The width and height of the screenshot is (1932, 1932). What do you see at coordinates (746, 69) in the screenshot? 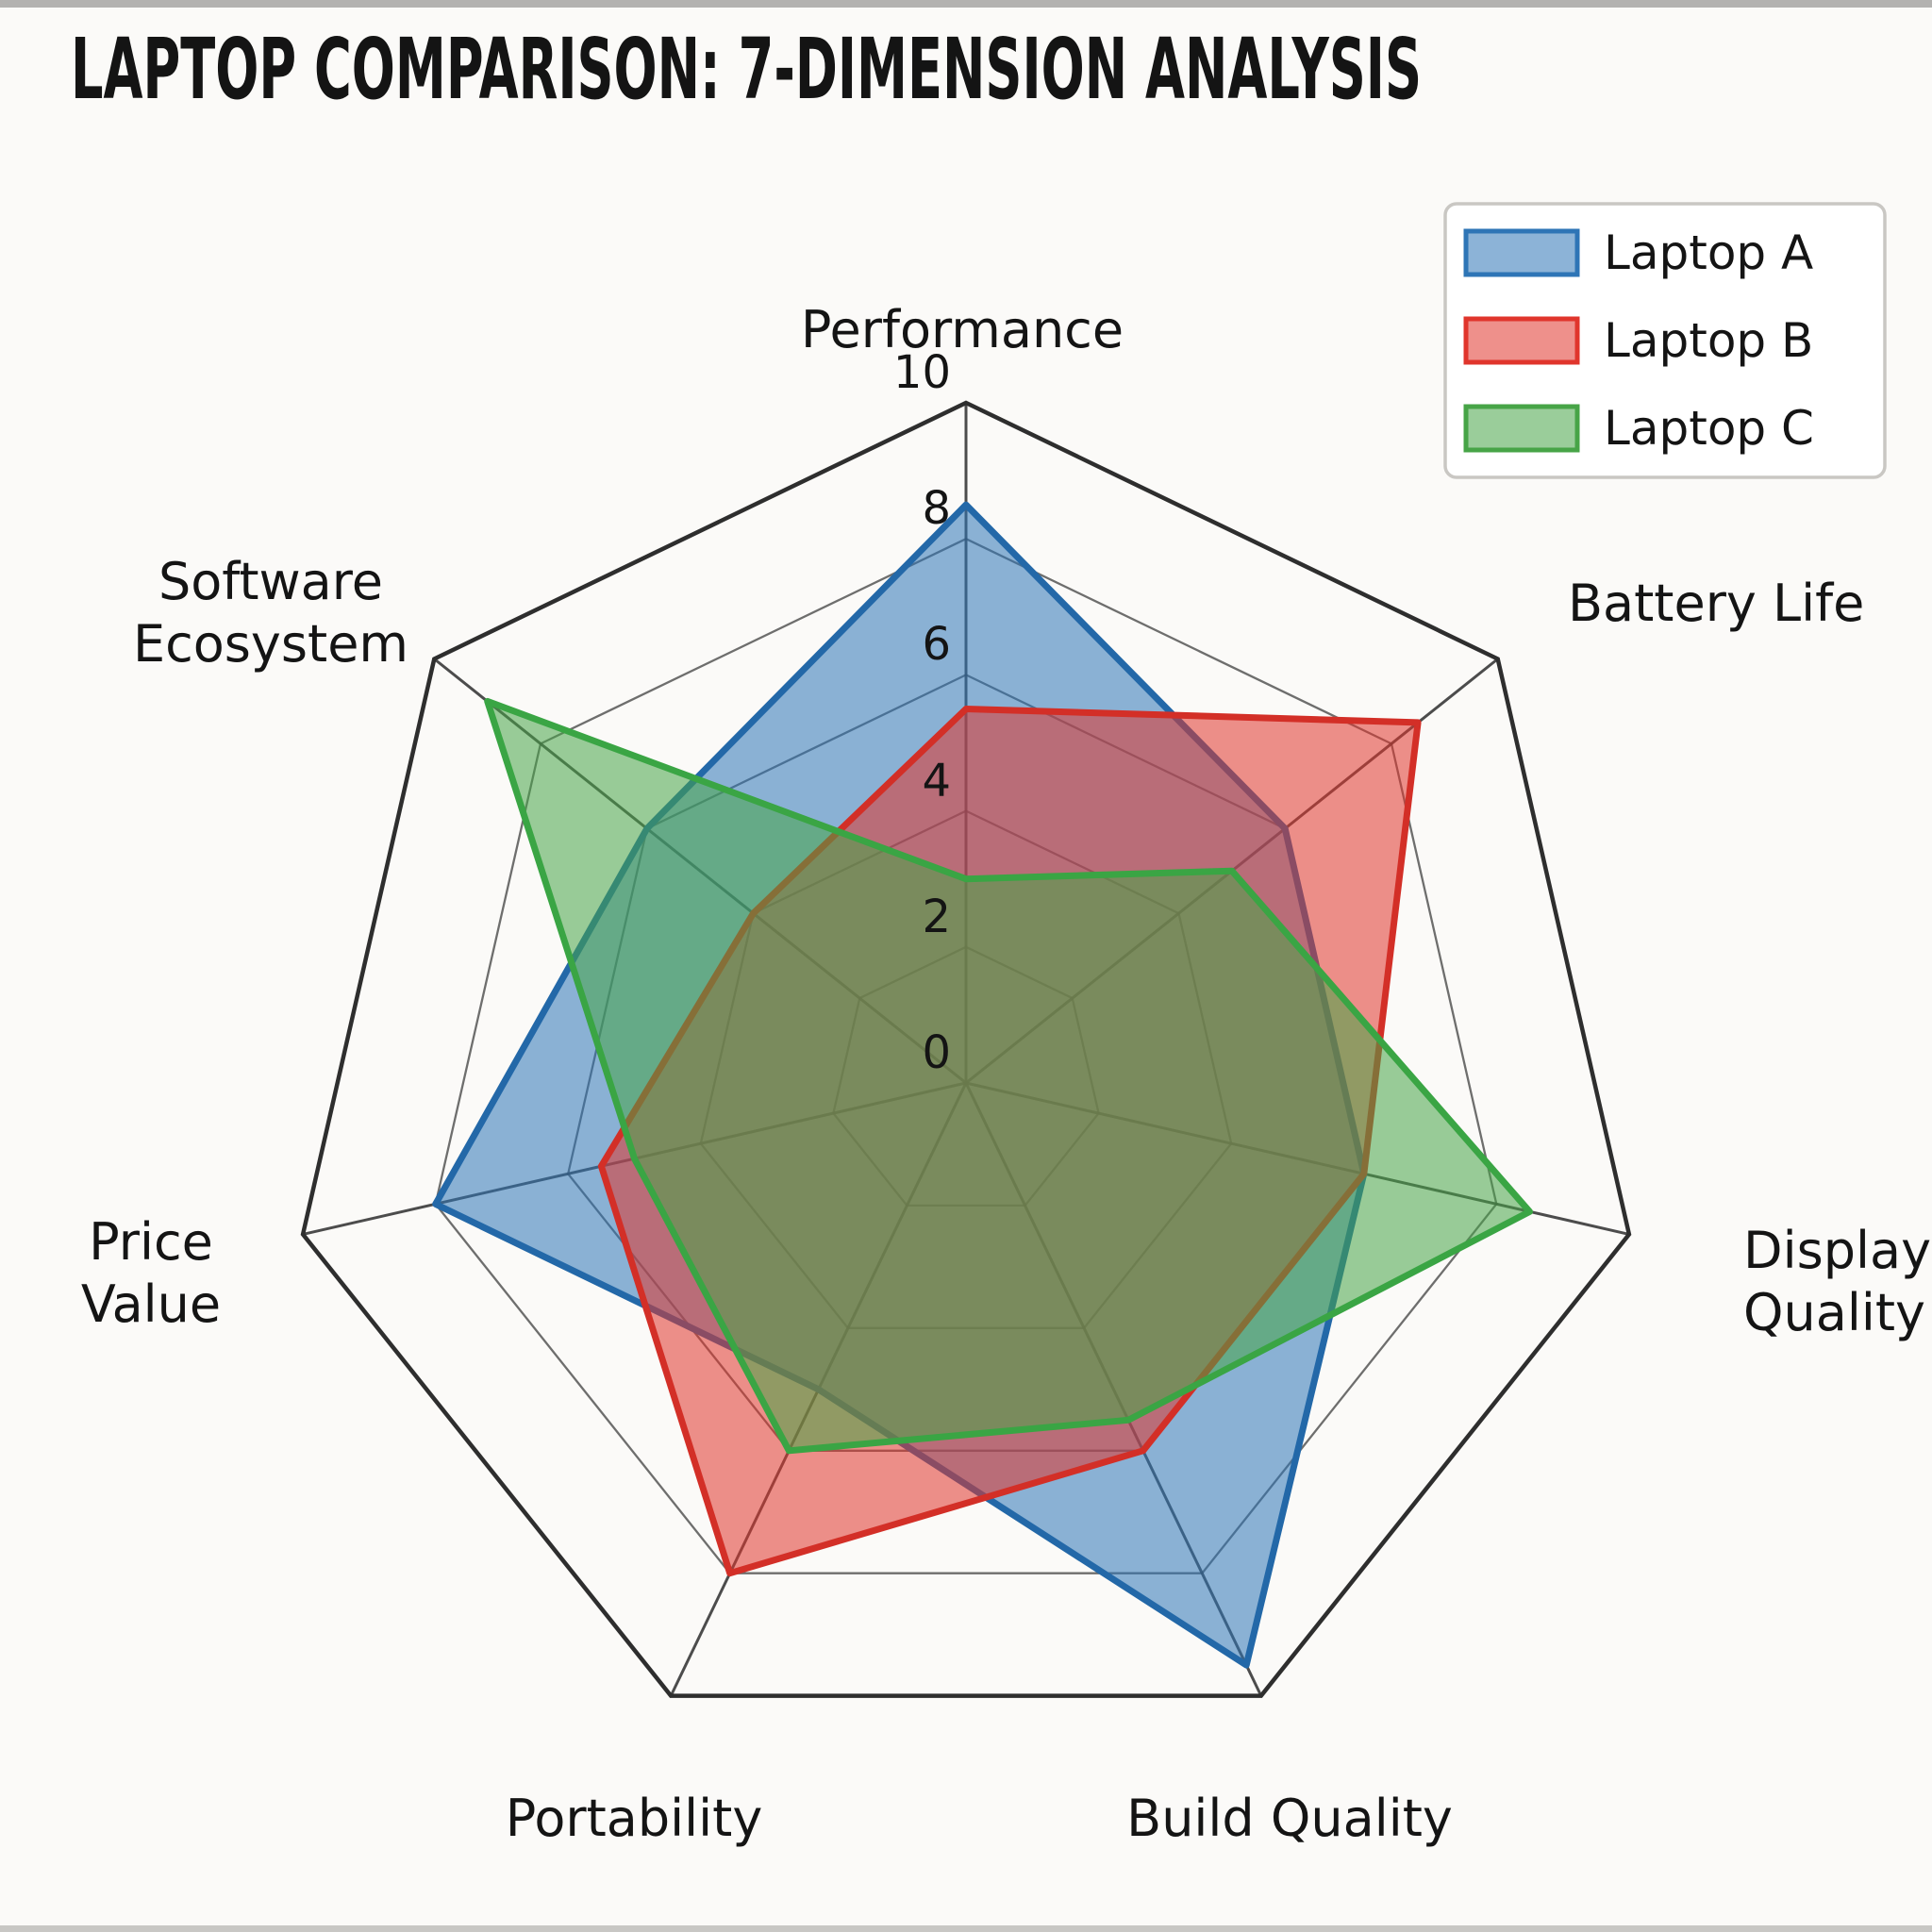
I see `chart-title: LAPTOP COMPARISON: 7-DIMENSION ANALYSIS` at bounding box center [746, 69].